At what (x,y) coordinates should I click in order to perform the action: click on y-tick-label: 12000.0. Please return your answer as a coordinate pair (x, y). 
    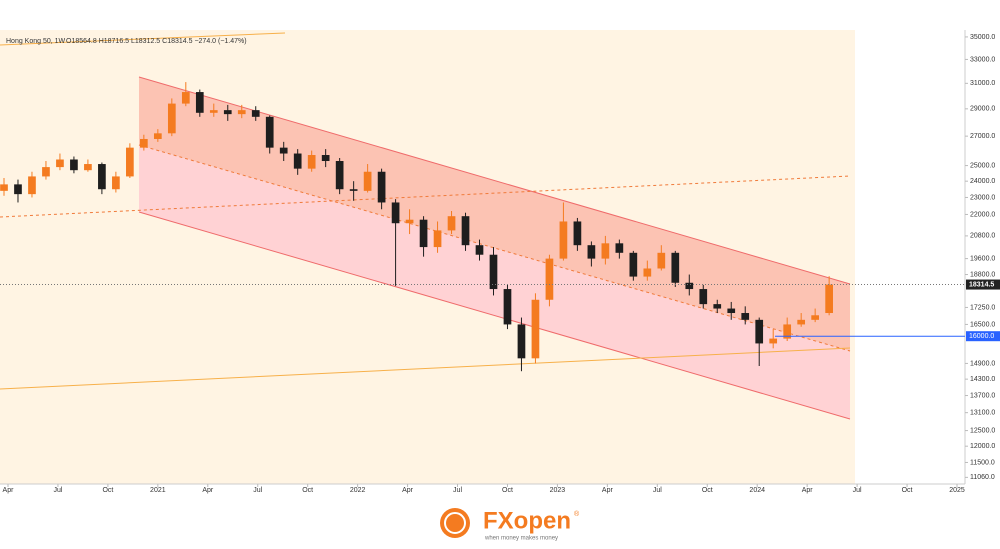
    Looking at the image, I should click on (982, 446).